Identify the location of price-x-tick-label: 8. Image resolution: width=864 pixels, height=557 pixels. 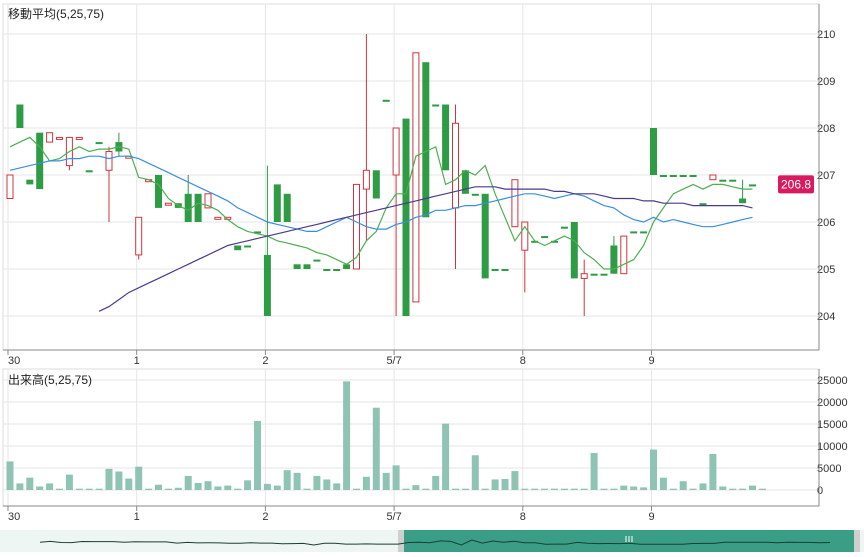
(523, 361).